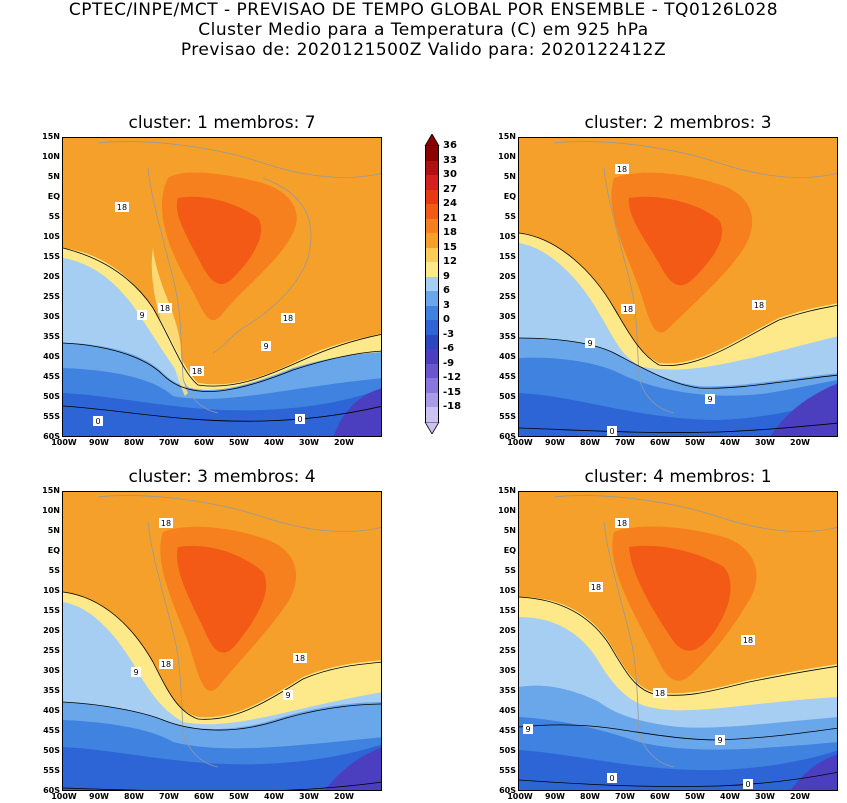  I want to click on panel-title-1: cluster: 1 membros: 7, so click(222, 123).